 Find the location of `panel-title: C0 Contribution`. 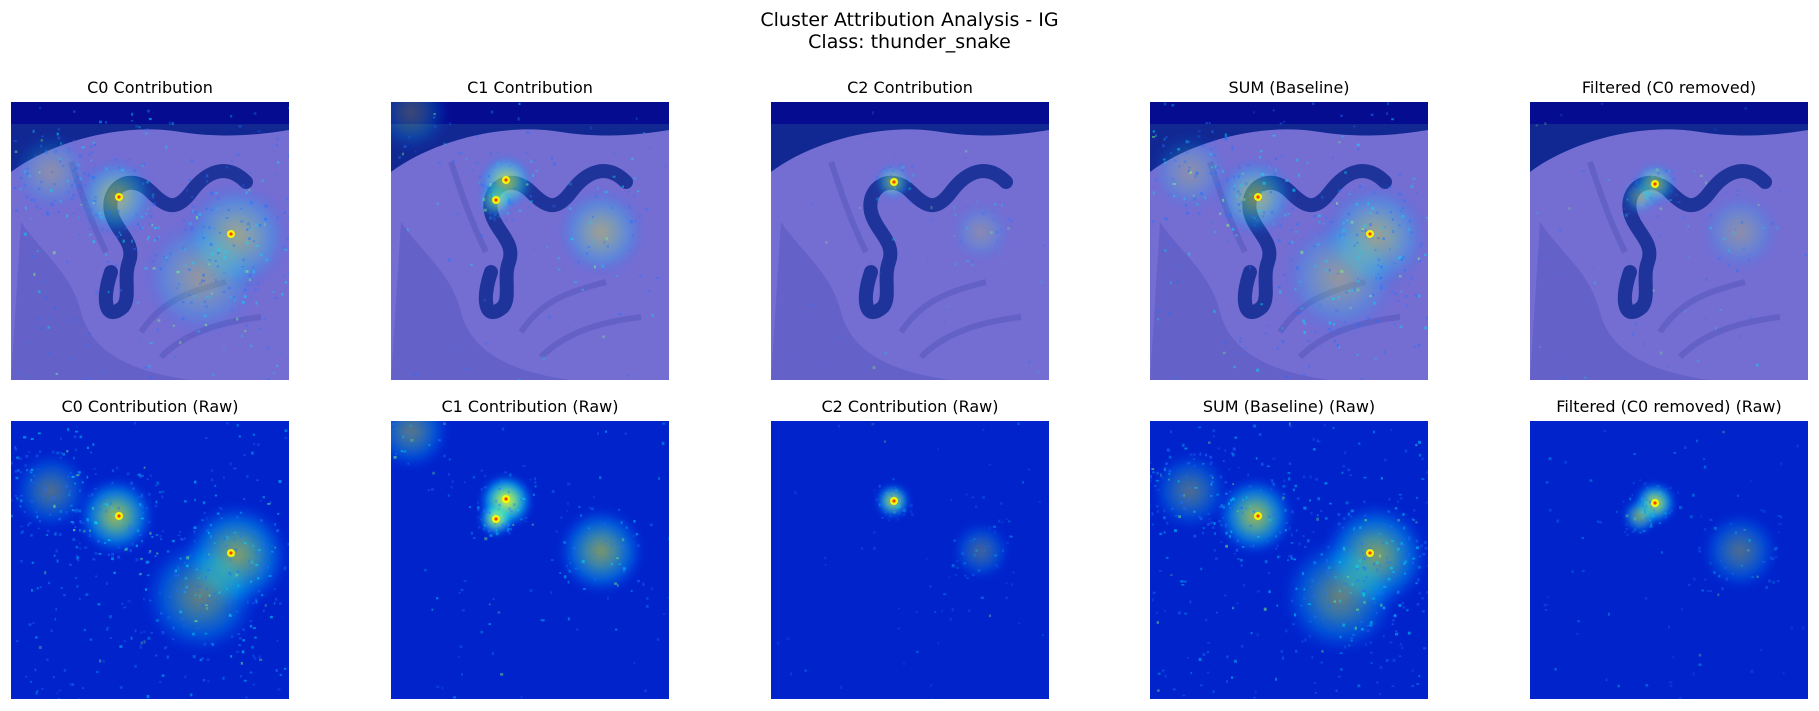

panel-title: C0 Contribution is located at coordinates (150, 87).